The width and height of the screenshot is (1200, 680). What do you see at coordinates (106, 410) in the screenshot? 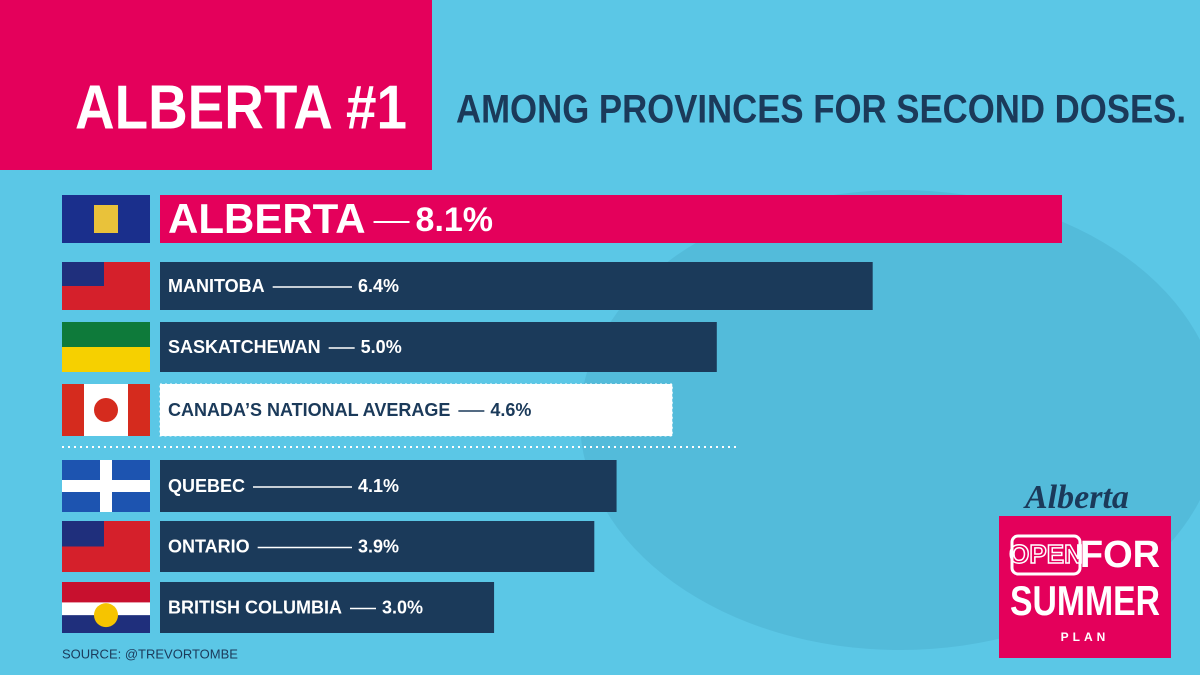
I see `flag-leaf` at bounding box center [106, 410].